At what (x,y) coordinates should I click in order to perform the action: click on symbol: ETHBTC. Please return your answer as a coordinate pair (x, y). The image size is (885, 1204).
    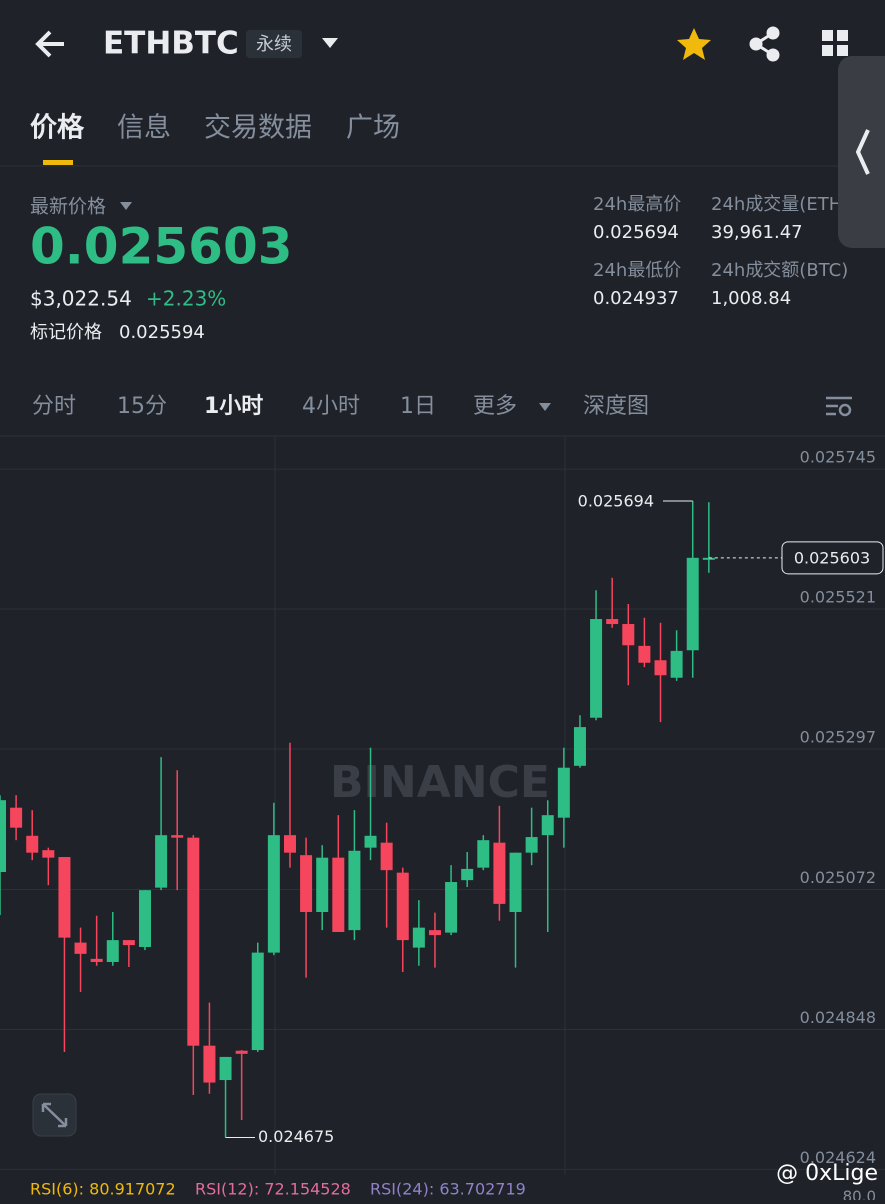
    Looking at the image, I should click on (171, 44).